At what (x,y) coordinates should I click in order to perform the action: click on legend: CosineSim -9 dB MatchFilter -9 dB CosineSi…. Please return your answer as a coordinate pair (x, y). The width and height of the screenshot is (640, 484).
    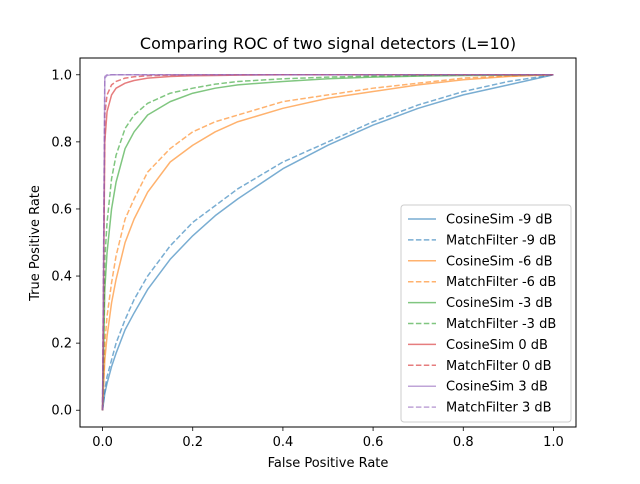
    Looking at the image, I should click on (486, 313).